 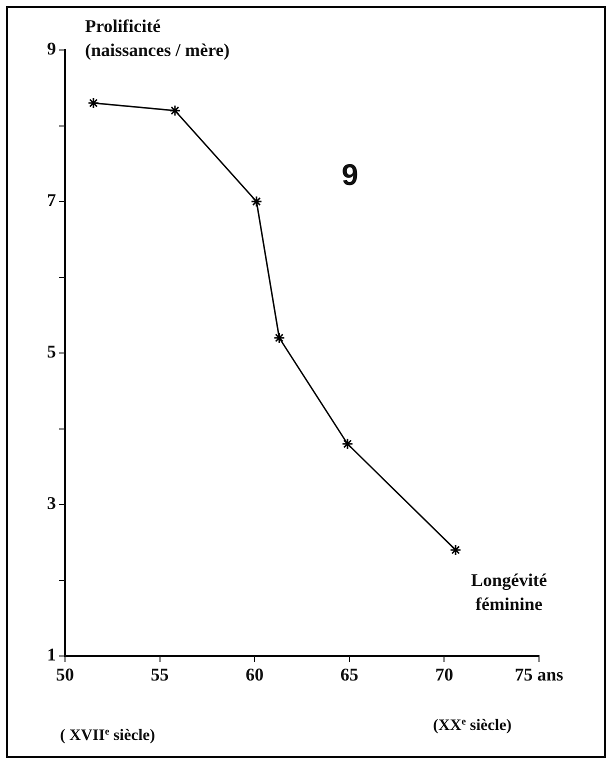 What do you see at coordinates (350, 175) in the screenshot?
I see `text: 9` at bounding box center [350, 175].